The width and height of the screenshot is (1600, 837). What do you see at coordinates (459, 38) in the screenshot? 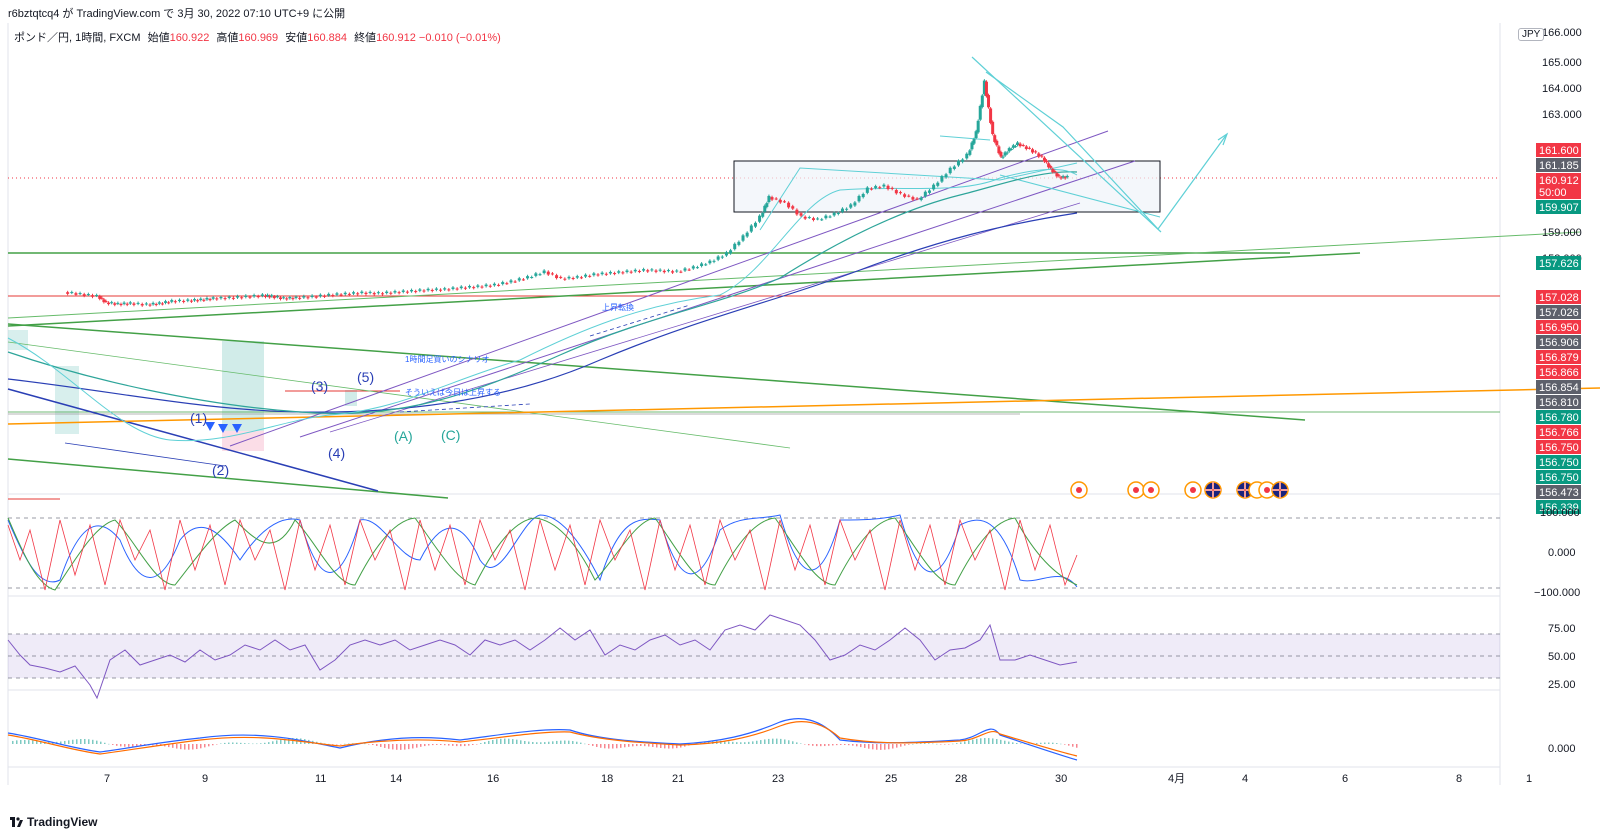
I see `change-value: −0.010 (−0.01%)` at bounding box center [459, 38].